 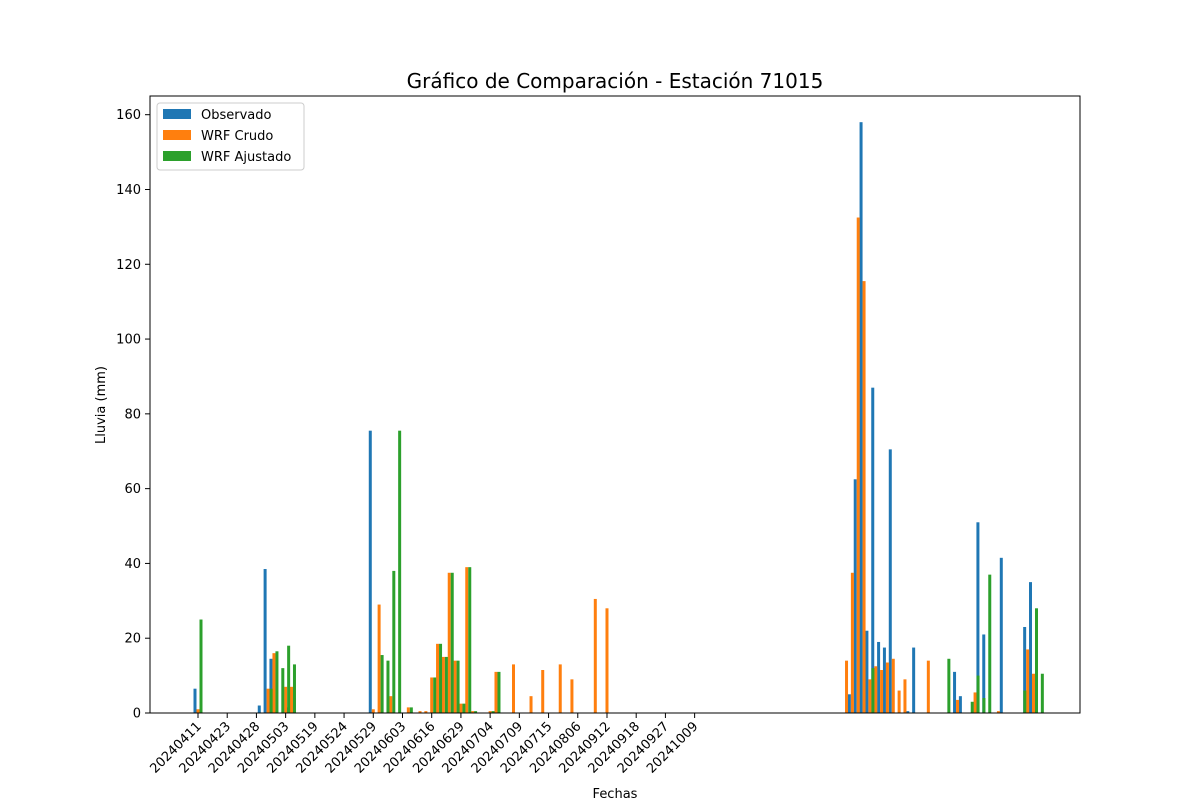 What do you see at coordinates (177, 135) in the screenshot?
I see `legend-swatch-wrf-crudo` at bounding box center [177, 135].